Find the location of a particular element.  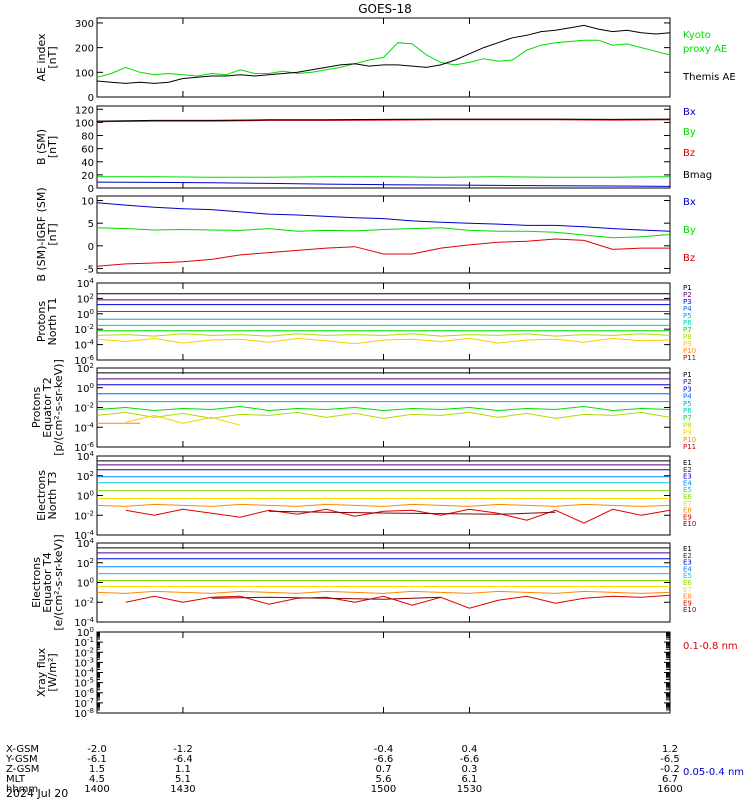

series-label: 0.1-0.8 nm is located at coordinates (710, 646).